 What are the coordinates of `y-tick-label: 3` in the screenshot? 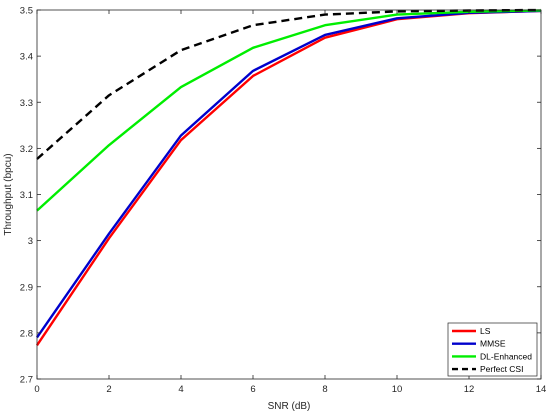 It's located at (30, 241).